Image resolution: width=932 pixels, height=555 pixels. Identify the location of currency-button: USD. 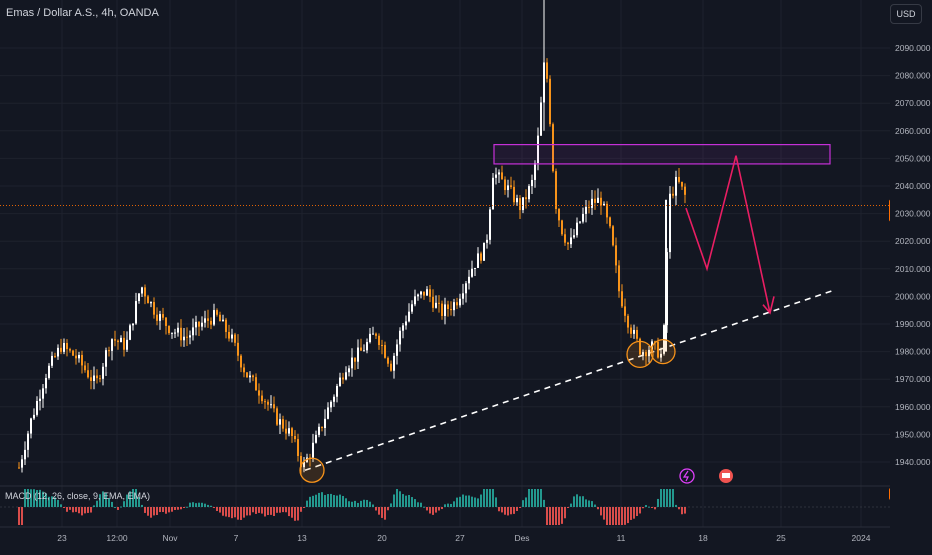
(906, 14).